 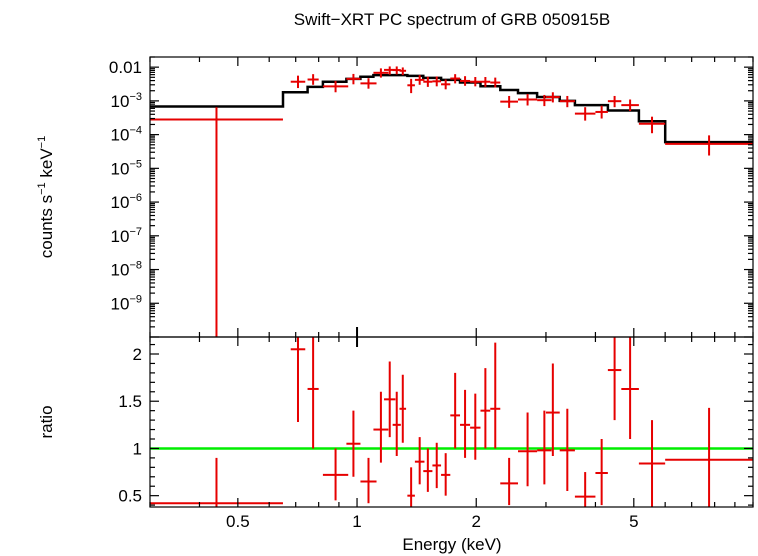 What do you see at coordinates (238, 521) in the screenshot?
I see `x-tick-label: 0.5` at bounding box center [238, 521].